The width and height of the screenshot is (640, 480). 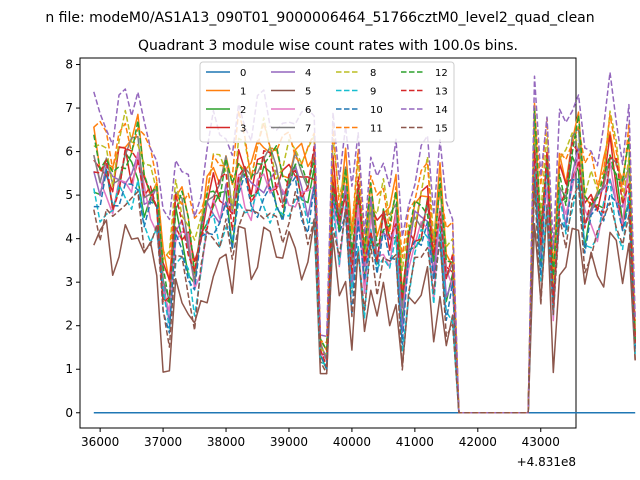 What do you see at coordinates (415, 442) in the screenshot?
I see `x-tick-label: 41000` at bounding box center [415, 442].